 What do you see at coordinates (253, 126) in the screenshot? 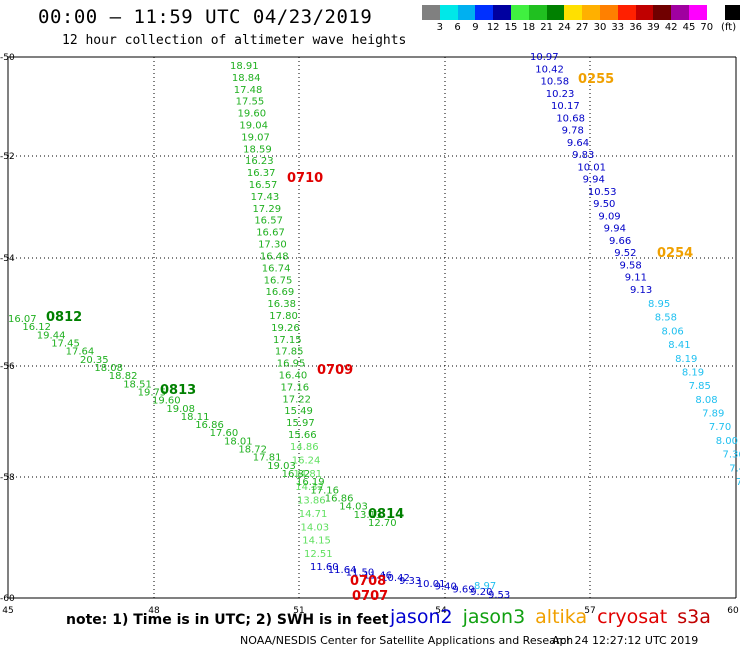
I see `wave-height-label: 19.04` at bounding box center [253, 126].